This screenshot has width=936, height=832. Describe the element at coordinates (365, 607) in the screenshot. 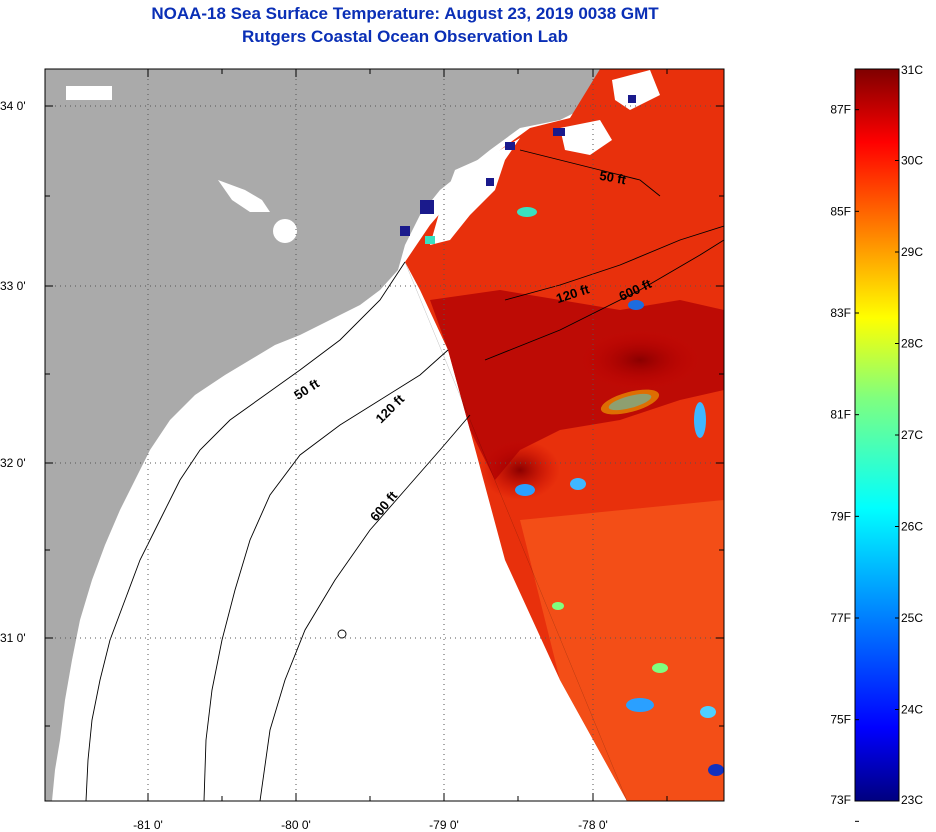

I see `contour-600ft` at that location.